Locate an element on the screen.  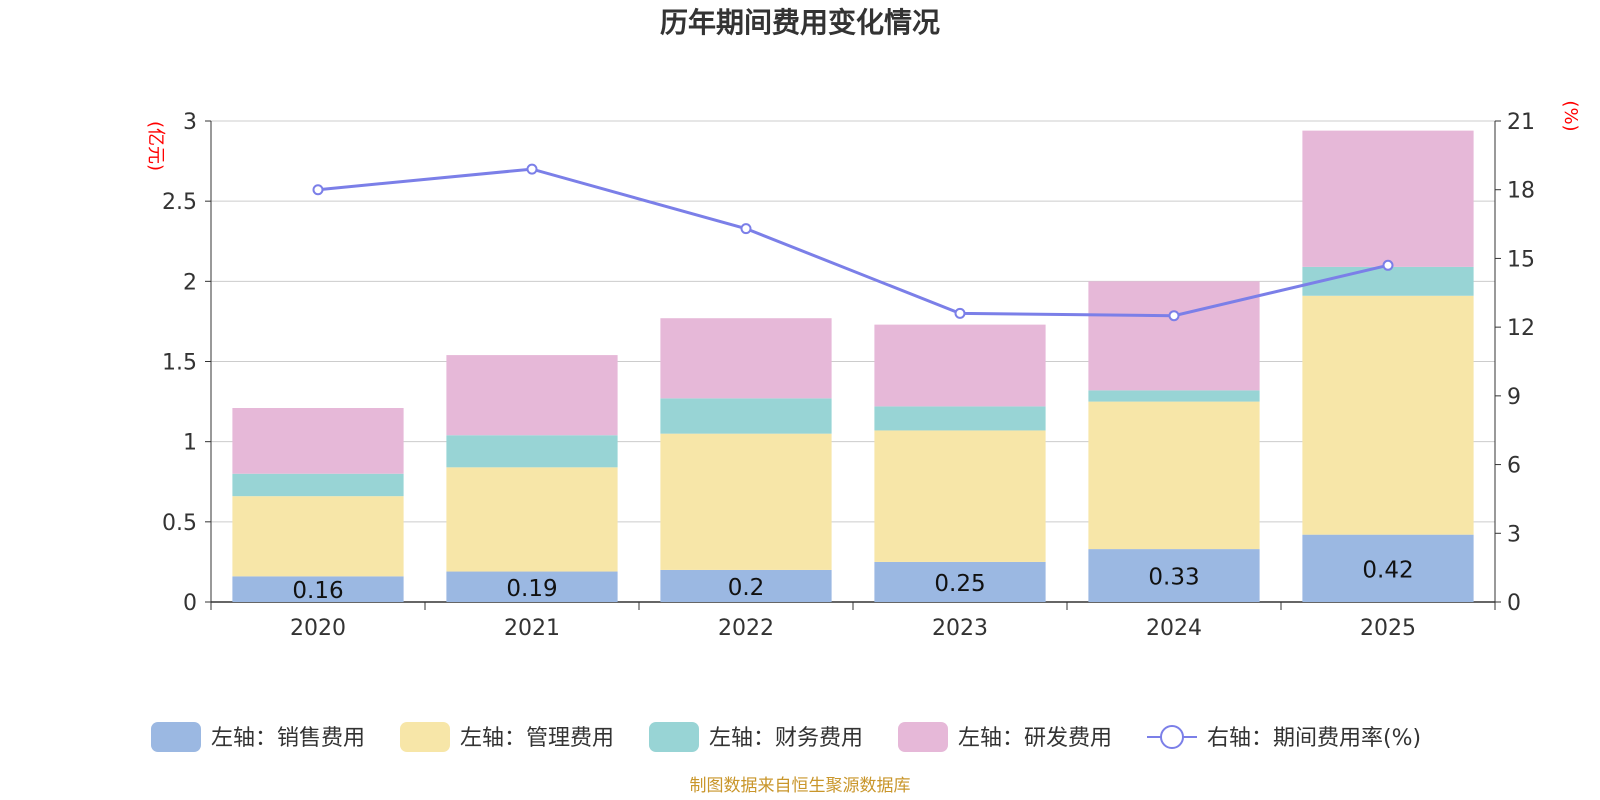
x-tick-label: 2024 is located at coordinates (1174, 628).